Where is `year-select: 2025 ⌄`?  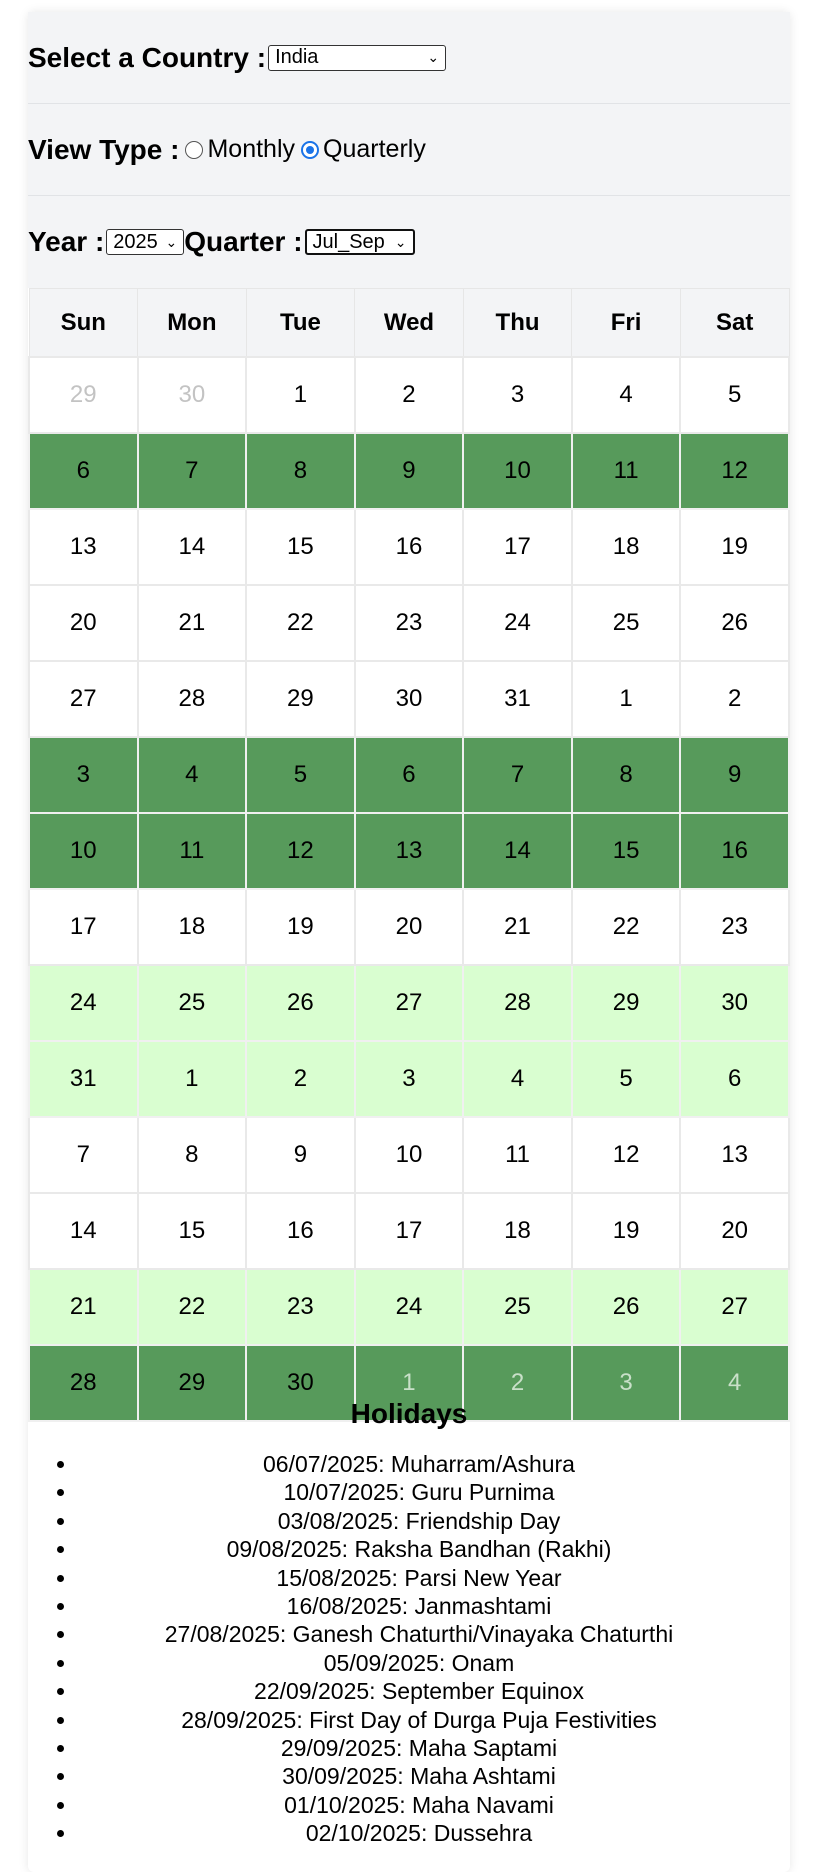
year-select: 2025 ⌄ is located at coordinates (145, 242).